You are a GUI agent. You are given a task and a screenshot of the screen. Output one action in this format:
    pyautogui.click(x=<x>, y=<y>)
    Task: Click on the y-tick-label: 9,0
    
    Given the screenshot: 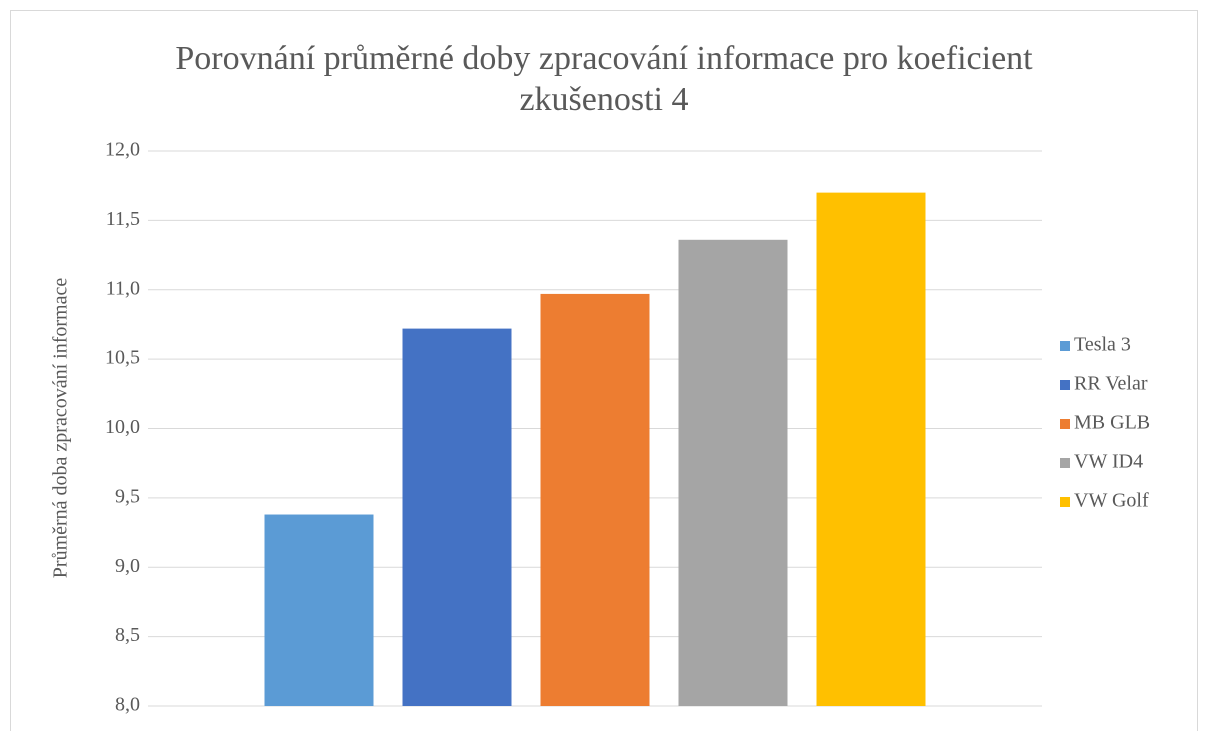 What is the action you would take?
    pyautogui.click(x=127, y=566)
    